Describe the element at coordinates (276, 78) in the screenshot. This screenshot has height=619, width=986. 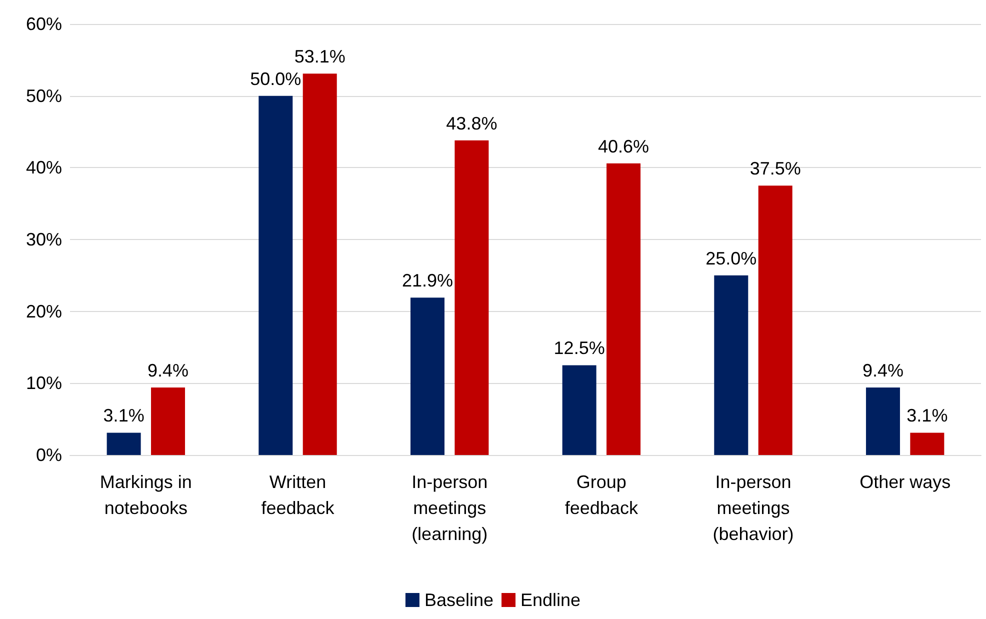
I see `data-label: 50.0%` at that location.